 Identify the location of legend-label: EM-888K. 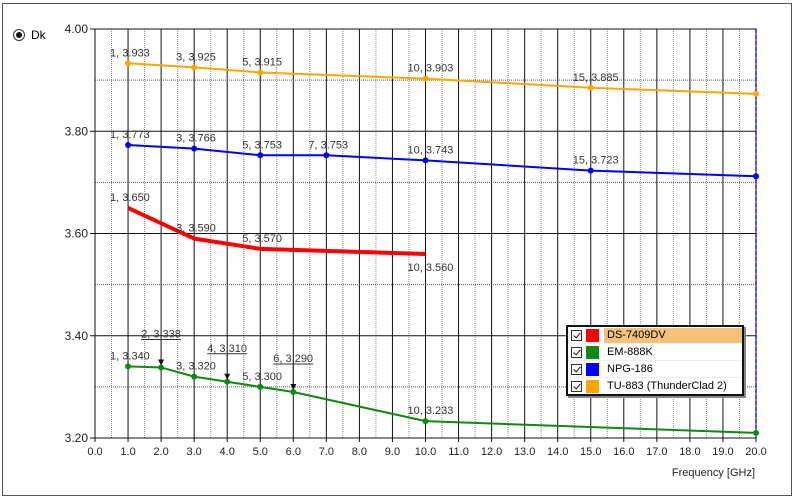
(630, 351).